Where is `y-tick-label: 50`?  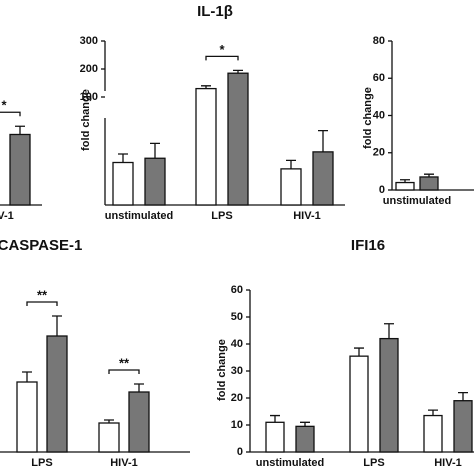
y-tick-label: 50 is located at coordinates (237, 317).